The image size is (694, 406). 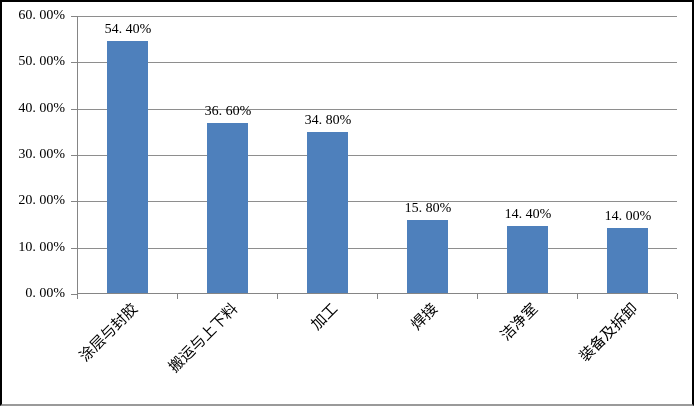 What do you see at coordinates (228, 112) in the screenshot?
I see `bar-value-label: 36. 60%` at bounding box center [228, 112].